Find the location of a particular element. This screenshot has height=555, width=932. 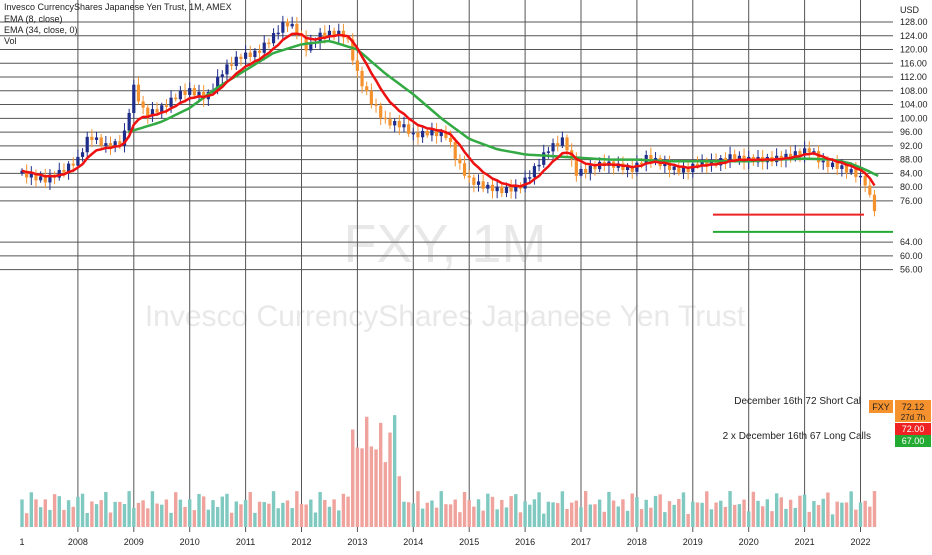

long-price-text: 67.00 is located at coordinates (913, 441).